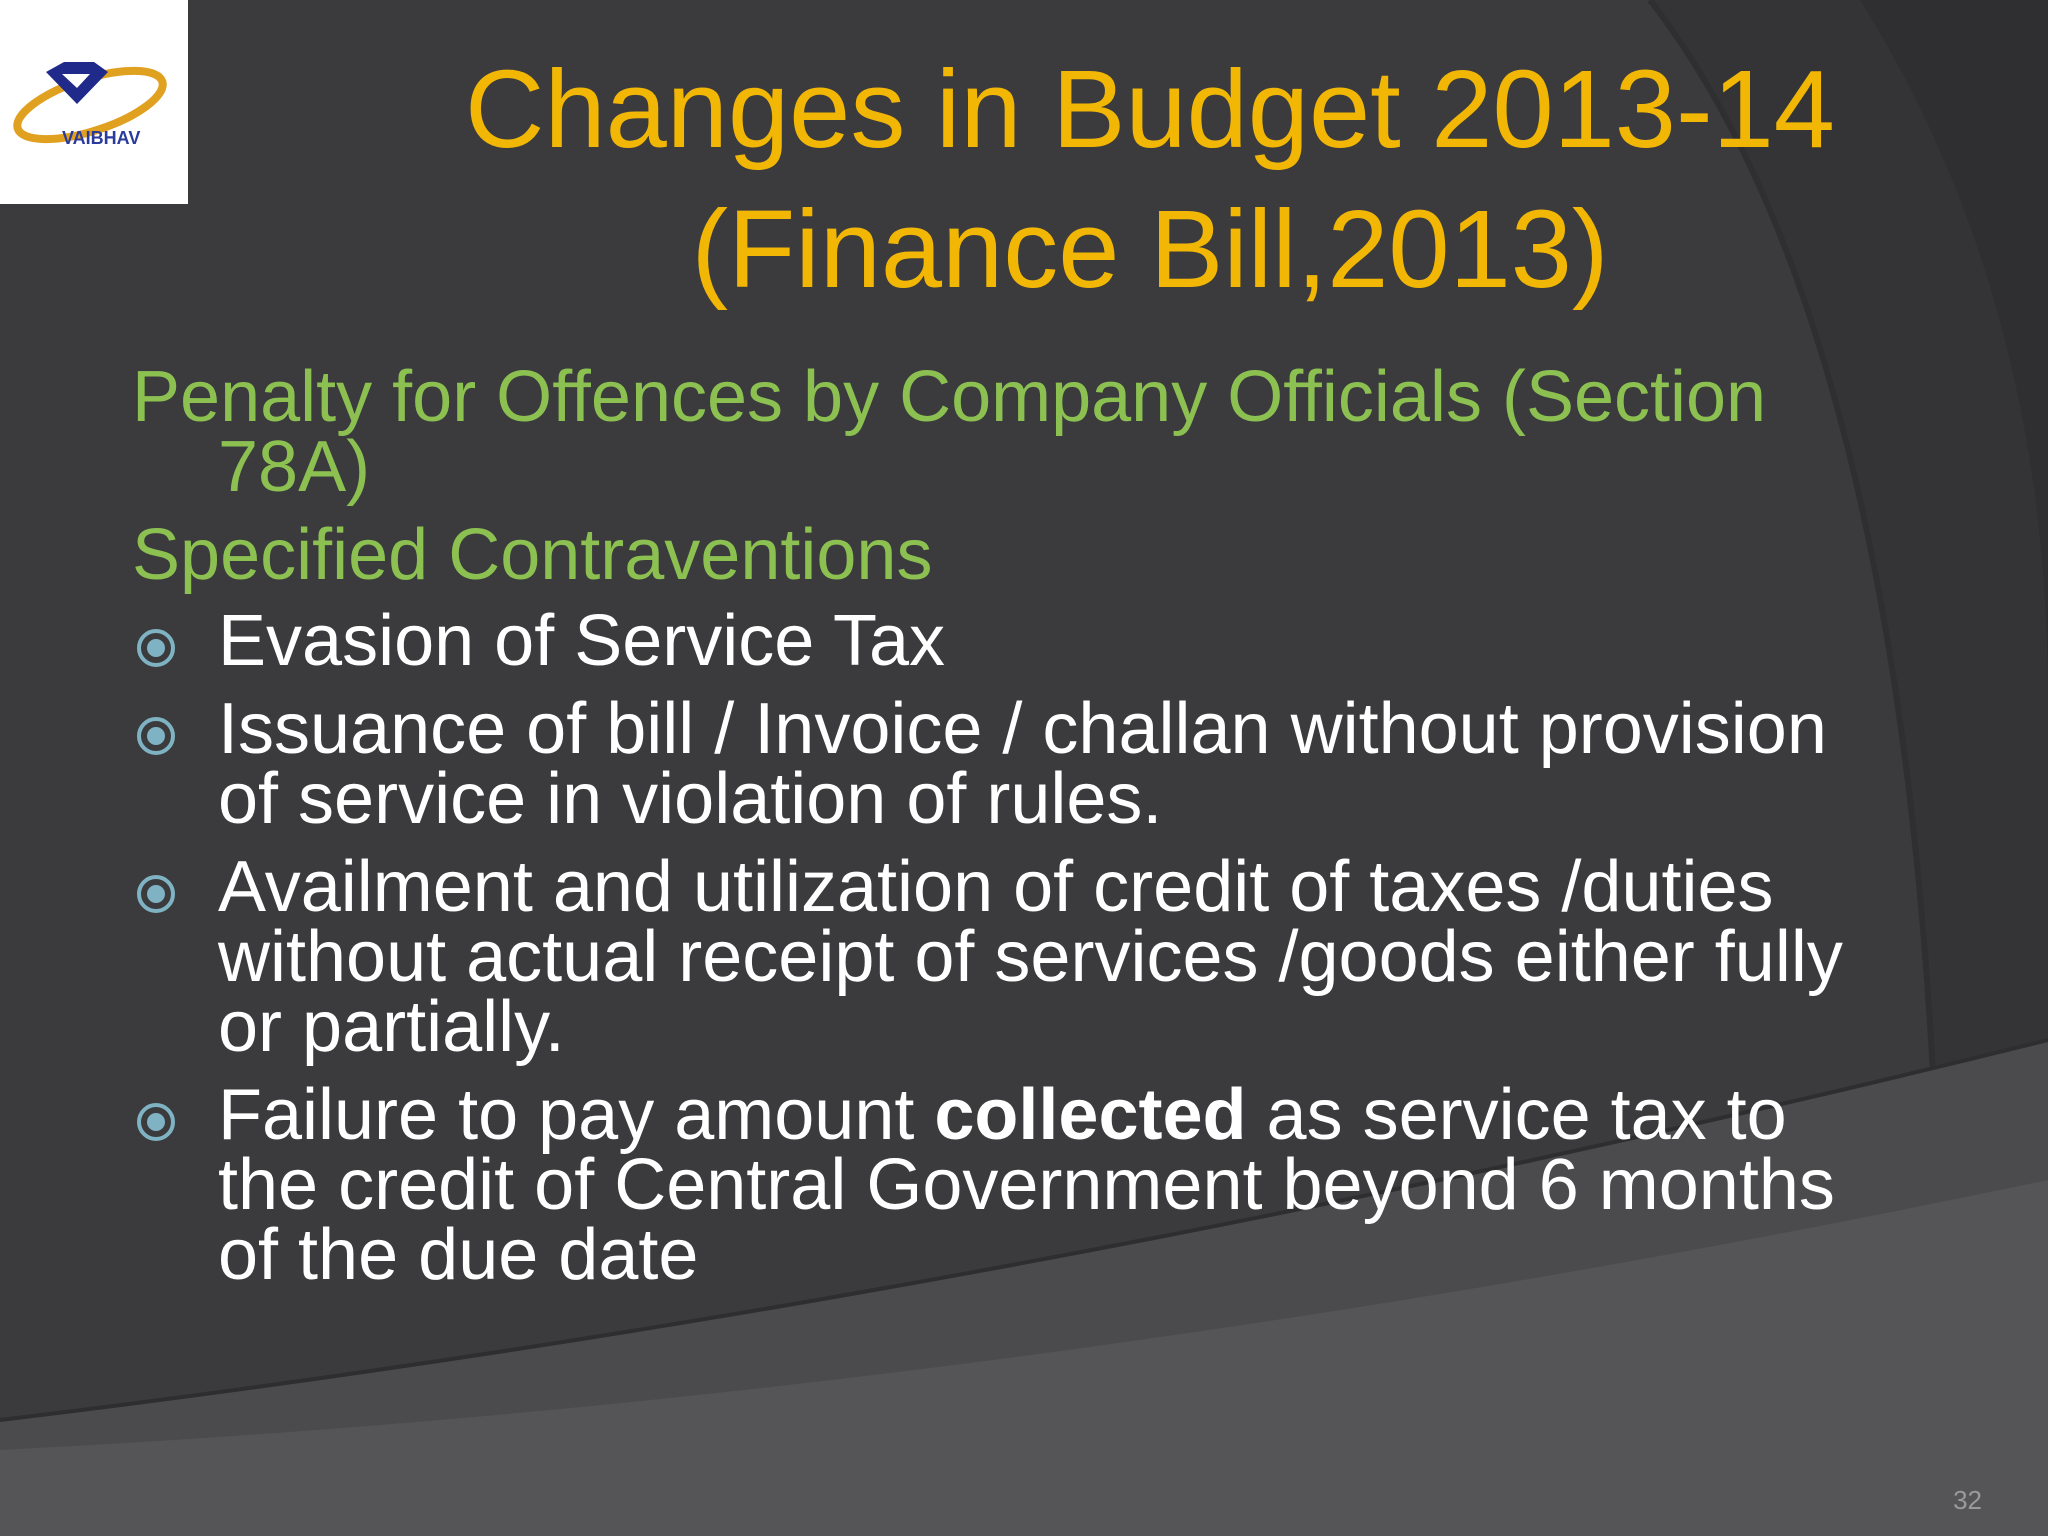  Describe the element at coordinates (294, 467) in the screenshot. I see `subheading-1-line-2: 78A)` at that location.